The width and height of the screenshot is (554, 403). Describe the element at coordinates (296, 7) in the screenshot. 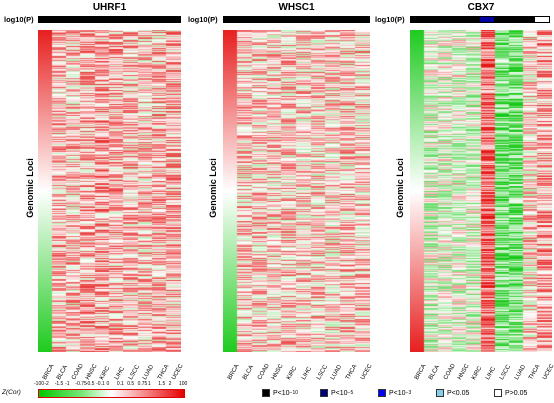

I see `panel-title-whsc1: WHSC1` at that location.